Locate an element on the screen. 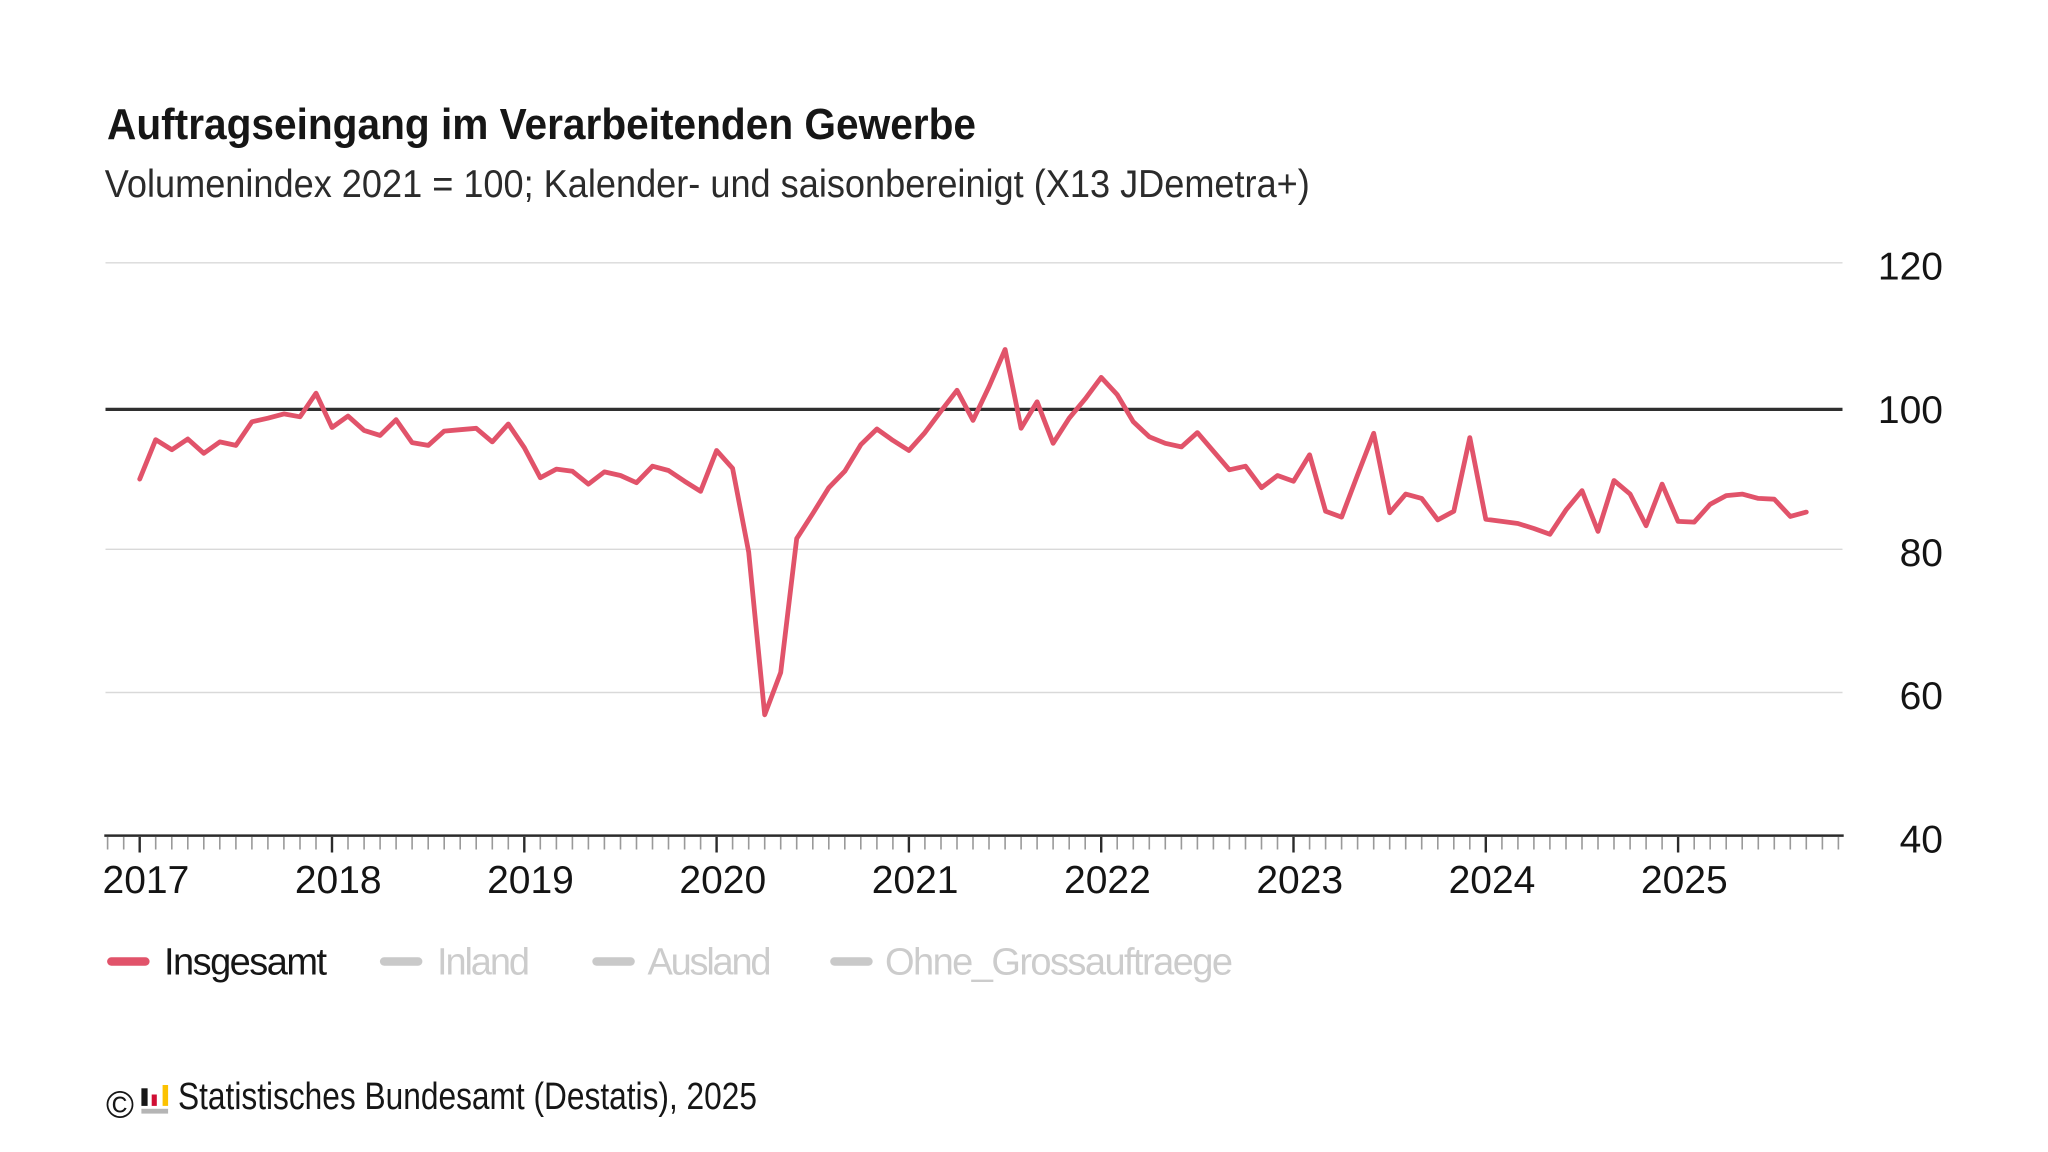 This screenshot has height=1152, width=2048. svg-text: Ohne_Grossauftraege is located at coordinates (1059, 963).